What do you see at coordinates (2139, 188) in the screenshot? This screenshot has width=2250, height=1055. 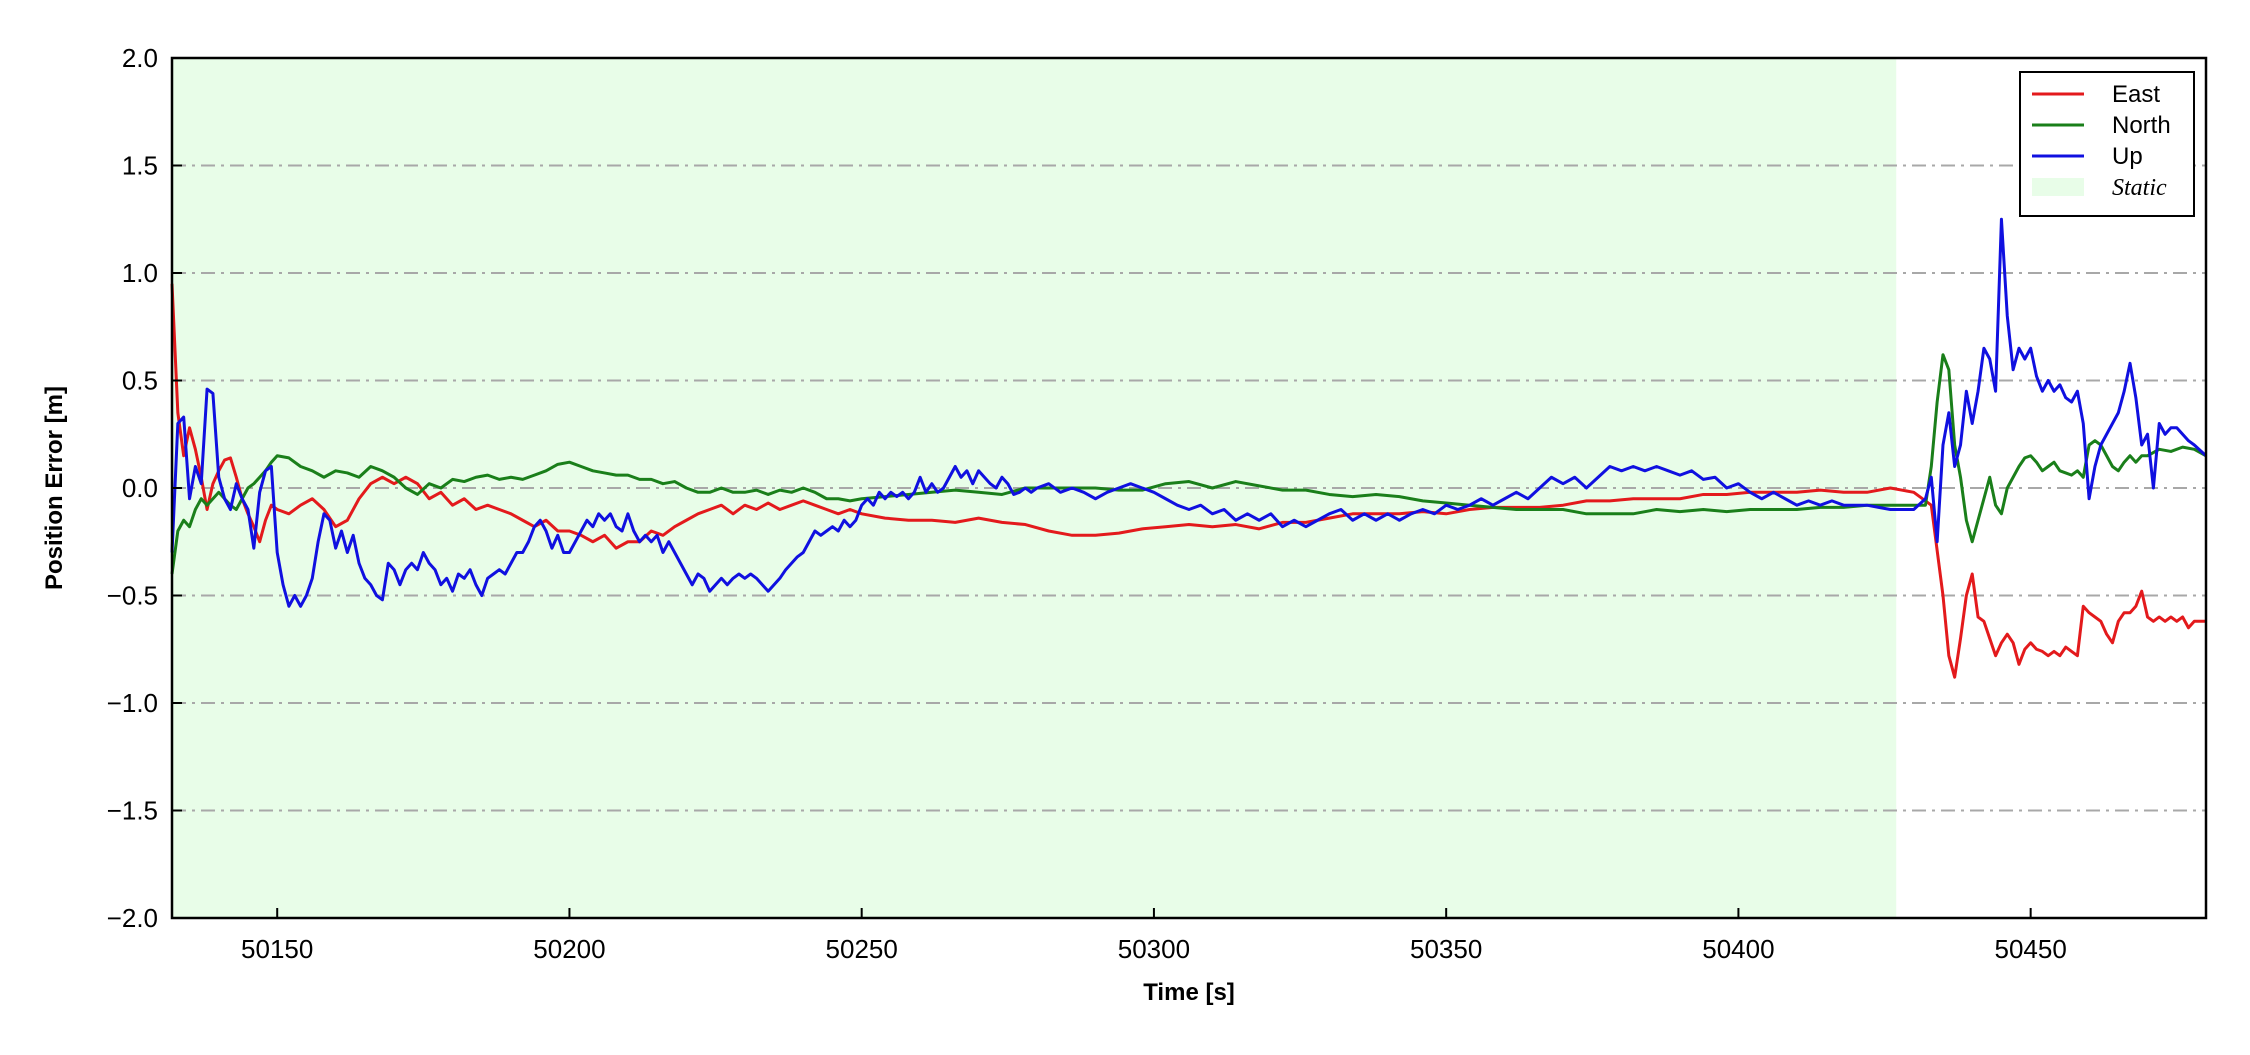 I see `legend-static-label: Static` at bounding box center [2139, 188].